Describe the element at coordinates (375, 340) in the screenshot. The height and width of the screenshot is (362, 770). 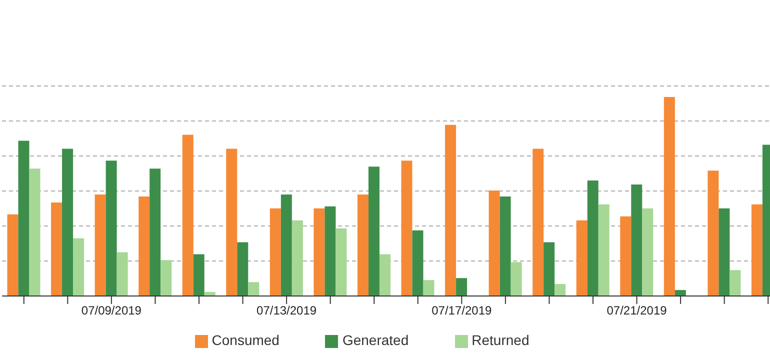
I see `legend-label: Generated` at that location.